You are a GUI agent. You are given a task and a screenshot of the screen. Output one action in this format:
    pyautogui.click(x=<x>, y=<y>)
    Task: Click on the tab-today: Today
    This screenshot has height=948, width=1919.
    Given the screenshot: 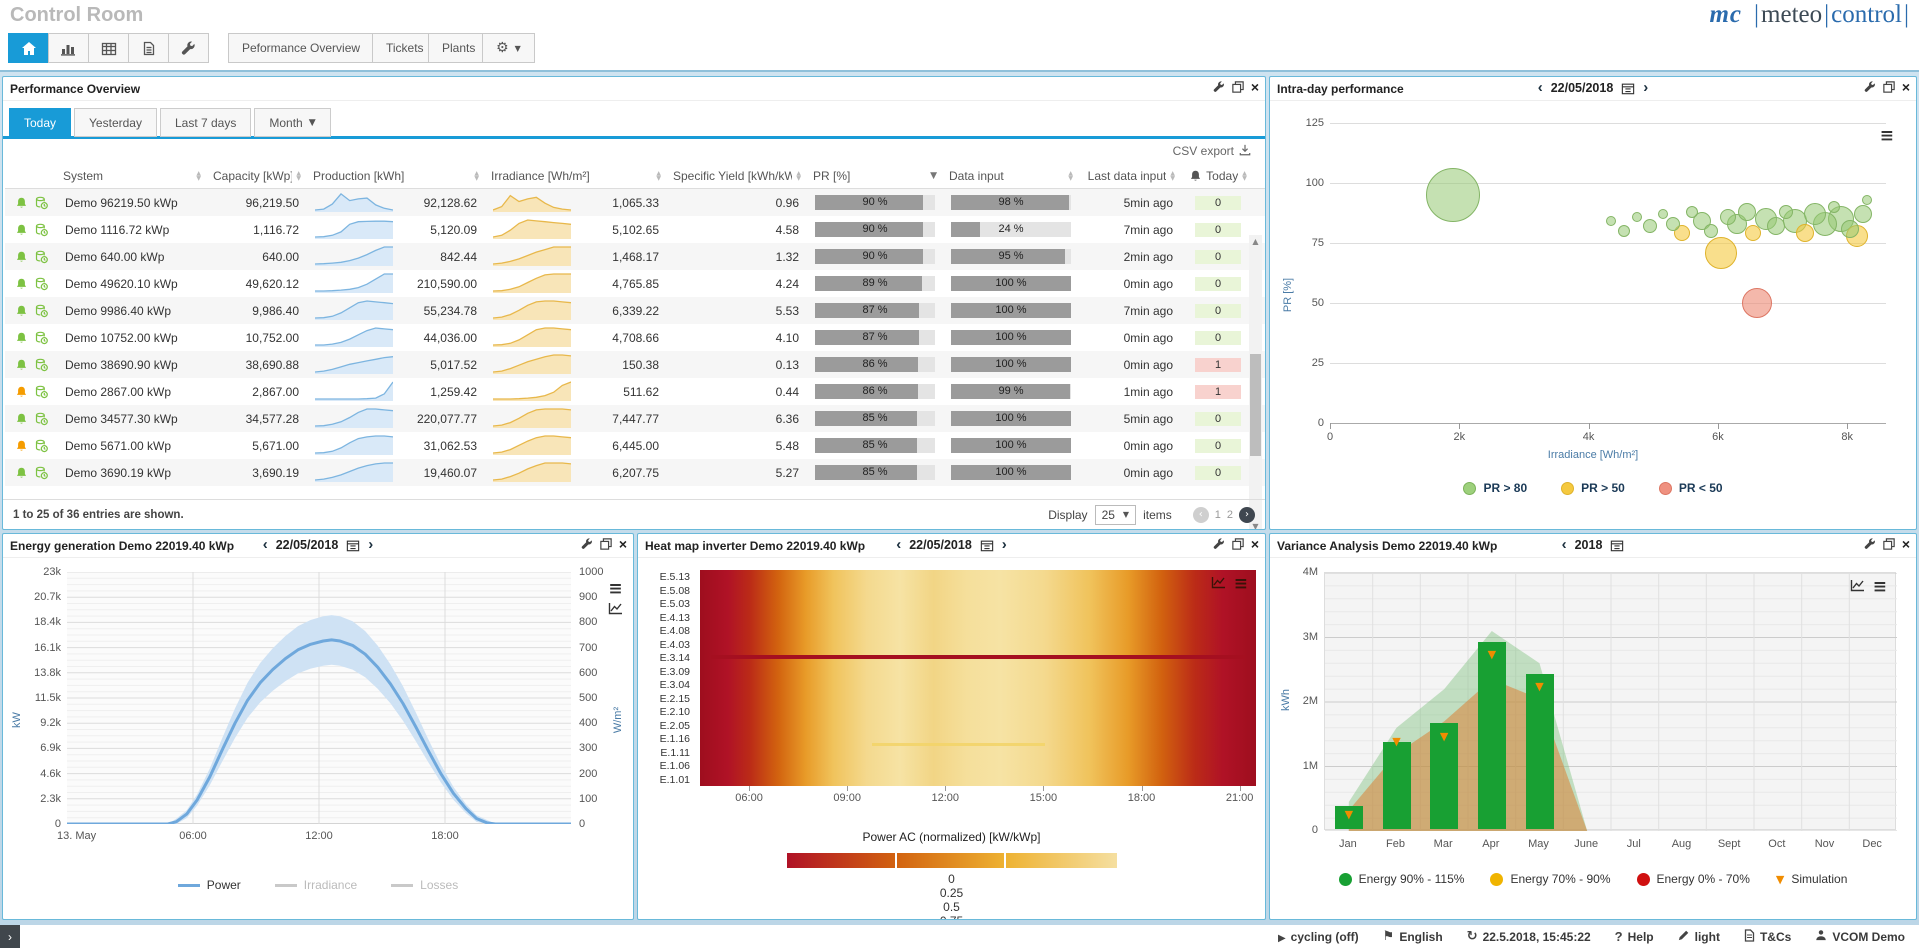 What is the action you would take?
    pyautogui.click(x=40, y=122)
    